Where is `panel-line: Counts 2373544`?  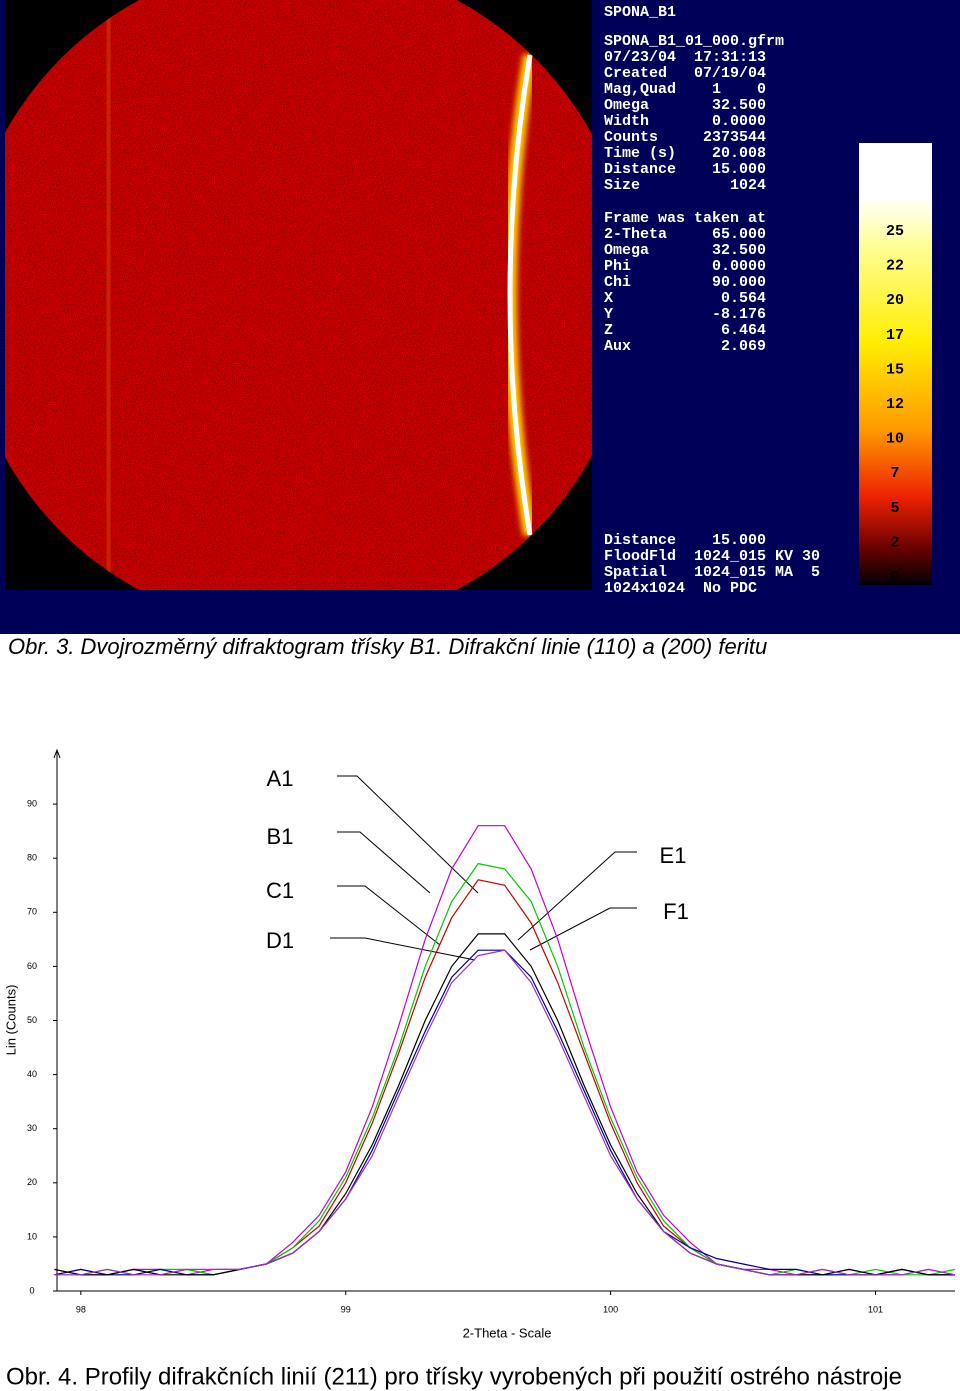 panel-line: Counts 2373544 is located at coordinates (685, 137).